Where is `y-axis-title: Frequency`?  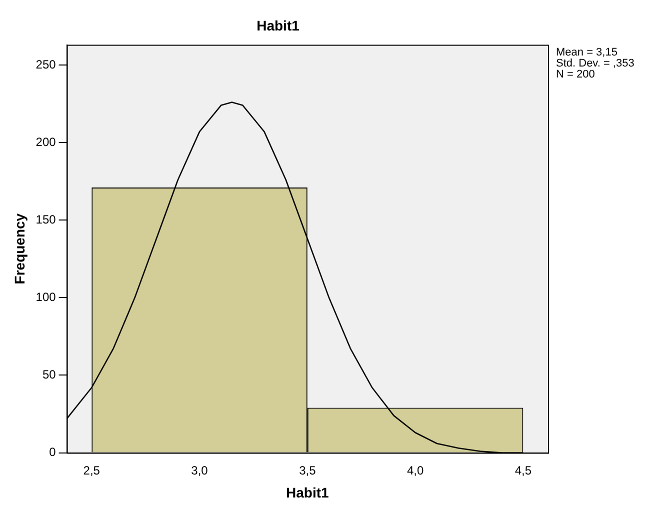 y-axis-title: Frequency is located at coordinates (19, 248).